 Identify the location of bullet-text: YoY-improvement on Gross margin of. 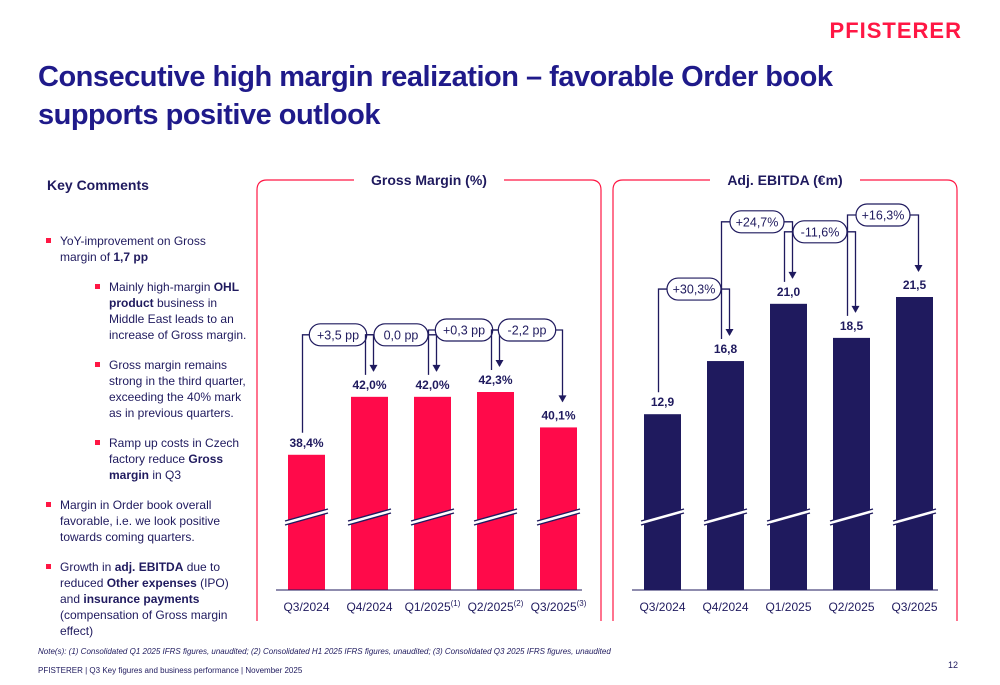
(133, 249).